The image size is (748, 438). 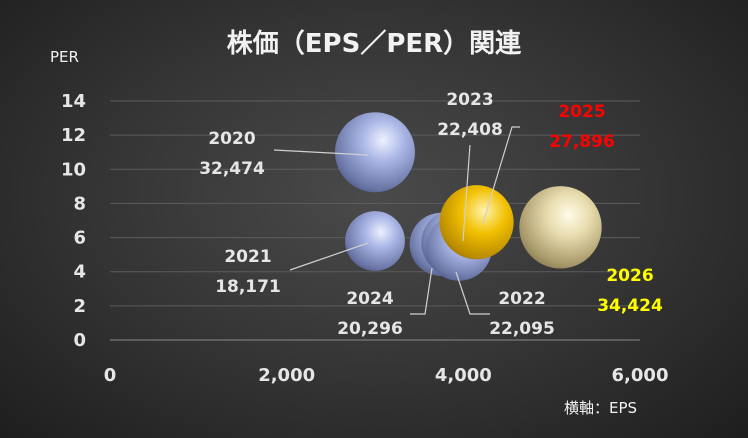 What do you see at coordinates (600, 408) in the screenshot?
I see `x-axis-title: 横軸：EPS` at bounding box center [600, 408].